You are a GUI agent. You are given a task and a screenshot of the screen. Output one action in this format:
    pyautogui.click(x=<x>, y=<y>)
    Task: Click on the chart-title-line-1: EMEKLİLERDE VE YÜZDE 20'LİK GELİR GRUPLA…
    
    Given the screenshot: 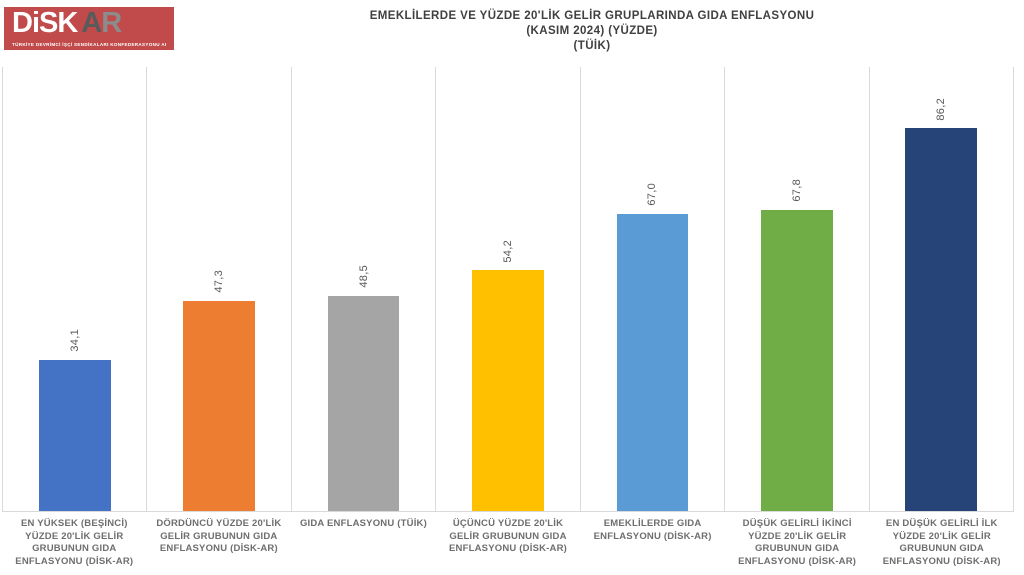 What is the action you would take?
    pyautogui.click(x=592, y=16)
    